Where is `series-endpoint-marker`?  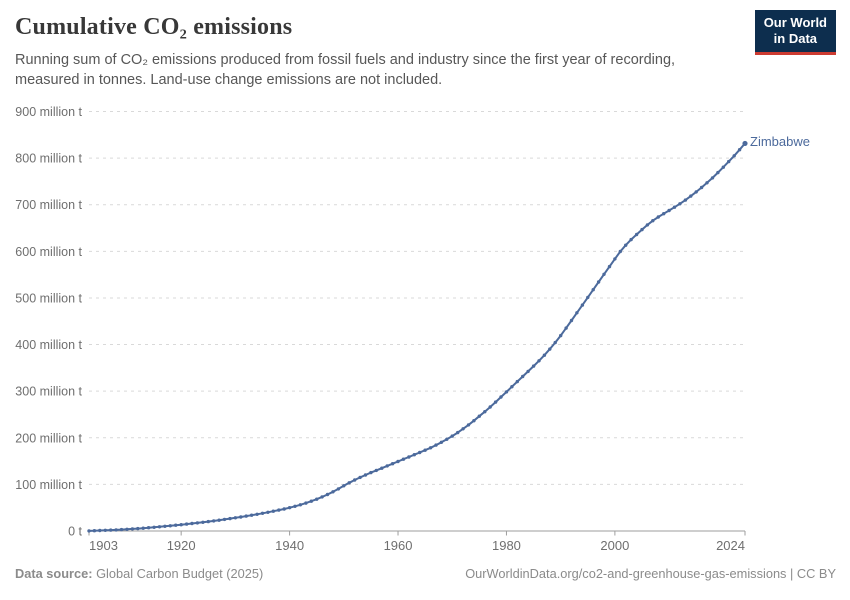 series-endpoint-marker is located at coordinates (745, 143).